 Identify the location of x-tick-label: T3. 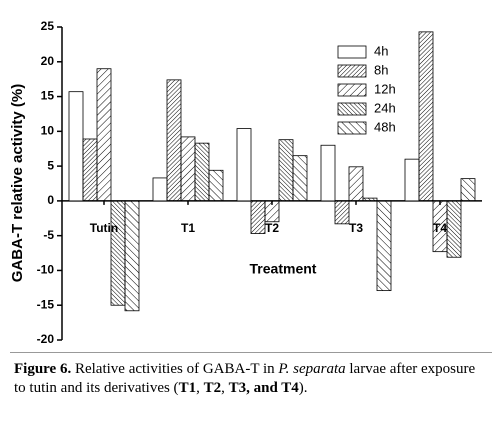
(356, 228).